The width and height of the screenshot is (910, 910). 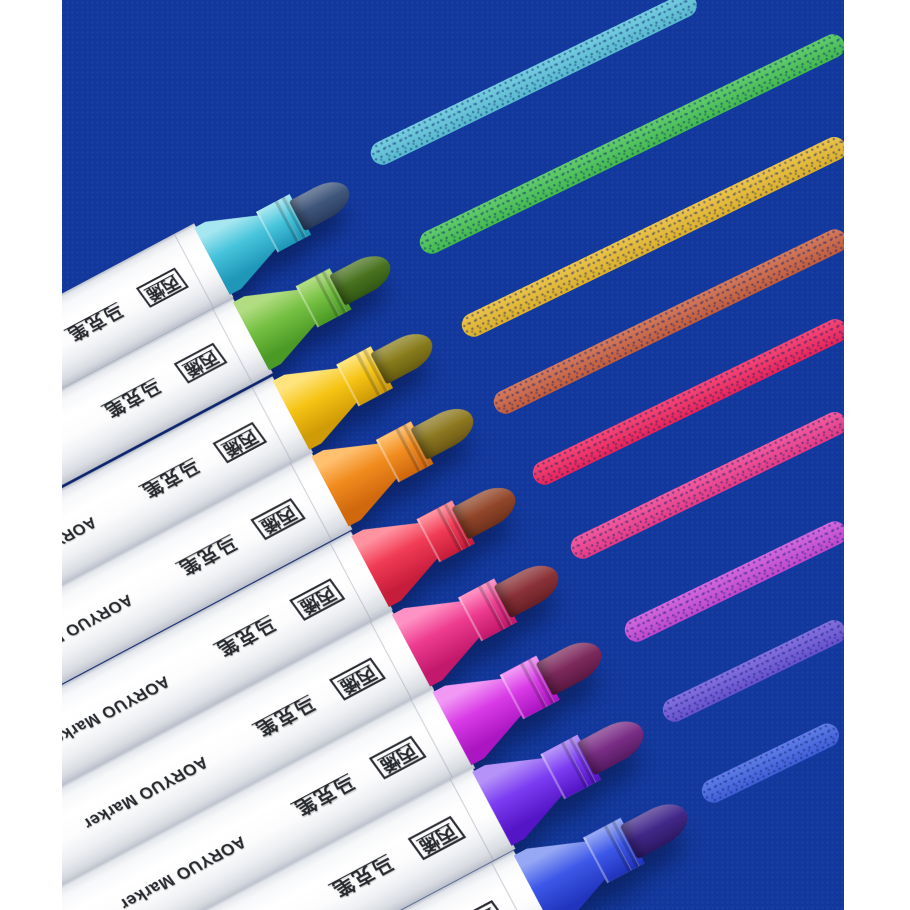 What do you see at coordinates (770, 763) in the screenshot?
I see `paint-stroke-blue` at bounding box center [770, 763].